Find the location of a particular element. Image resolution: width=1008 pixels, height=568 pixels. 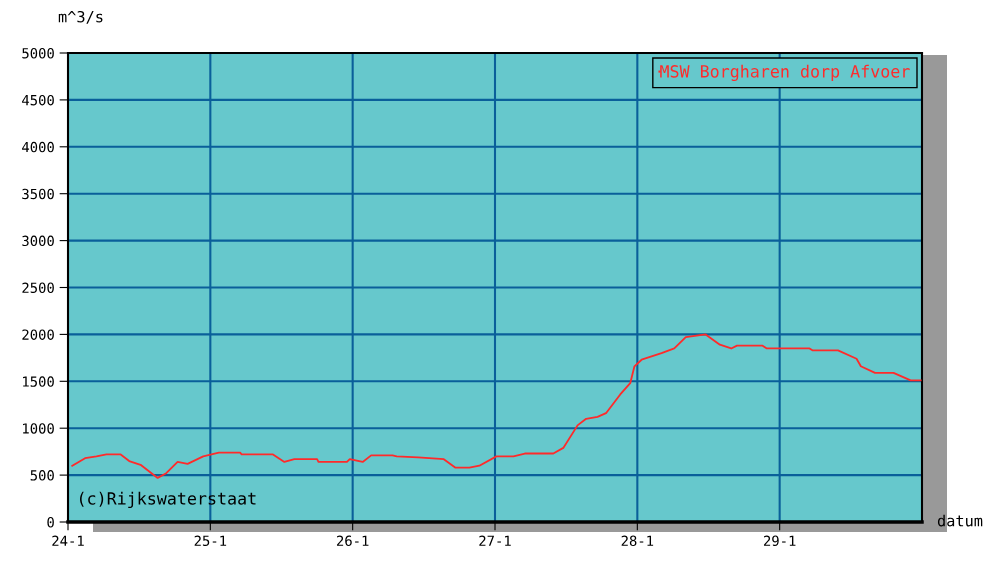

y-tick-label: 4500 is located at coordinates (38, 100).